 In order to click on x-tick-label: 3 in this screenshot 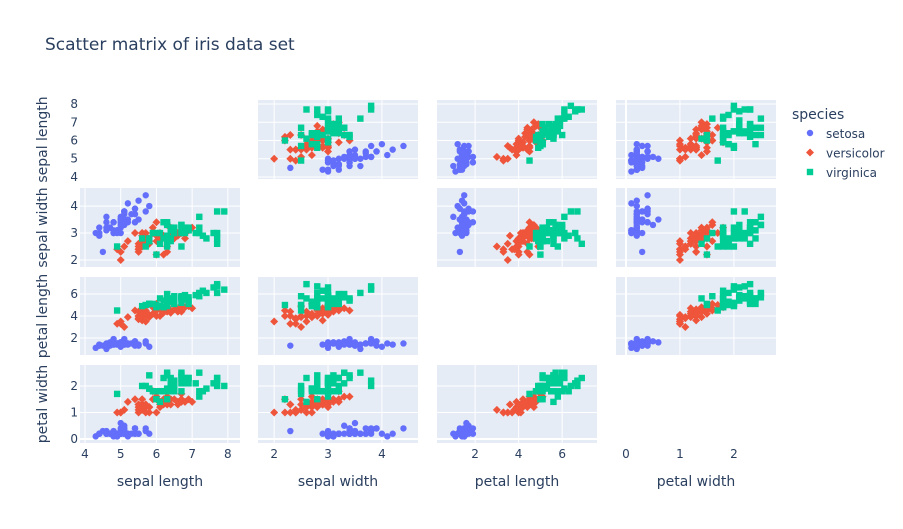, I will do `click(328, 454)`.